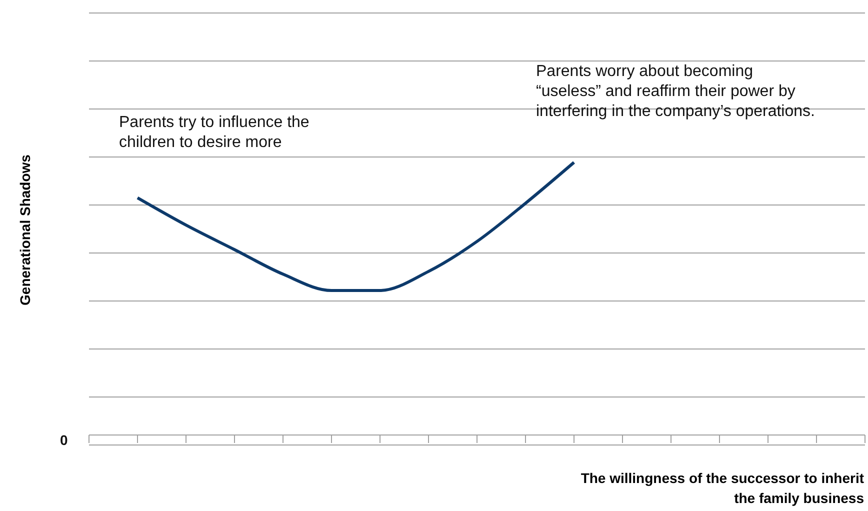 The image size is (868, 511). What do you see at coordinates (214, 133) in the screenshot?
I see `text: Parents try to influence the children to desire more` at bounding box center [214, 133].